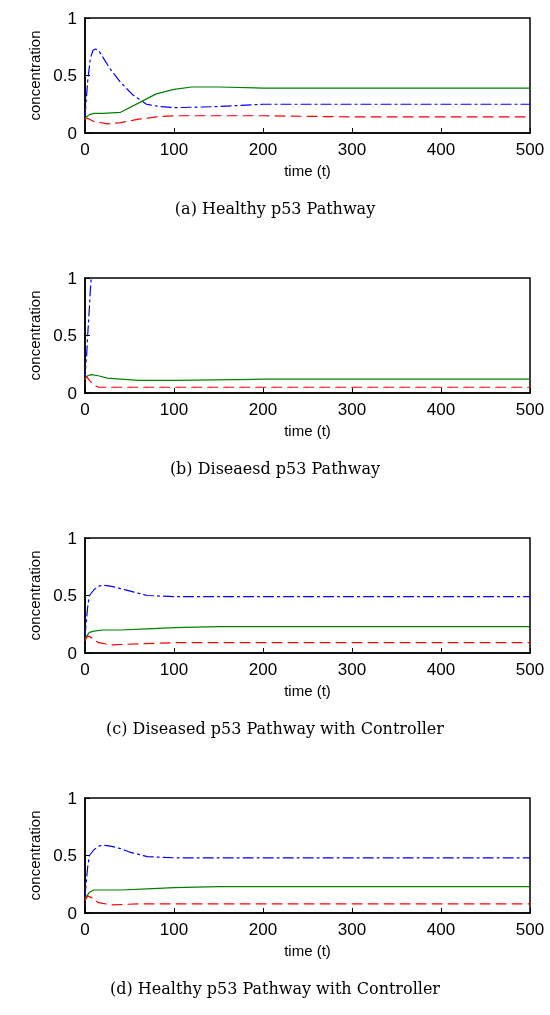  I want to click on text: (c) Diseased p53 Pathway with Controller, so click(275, 728).